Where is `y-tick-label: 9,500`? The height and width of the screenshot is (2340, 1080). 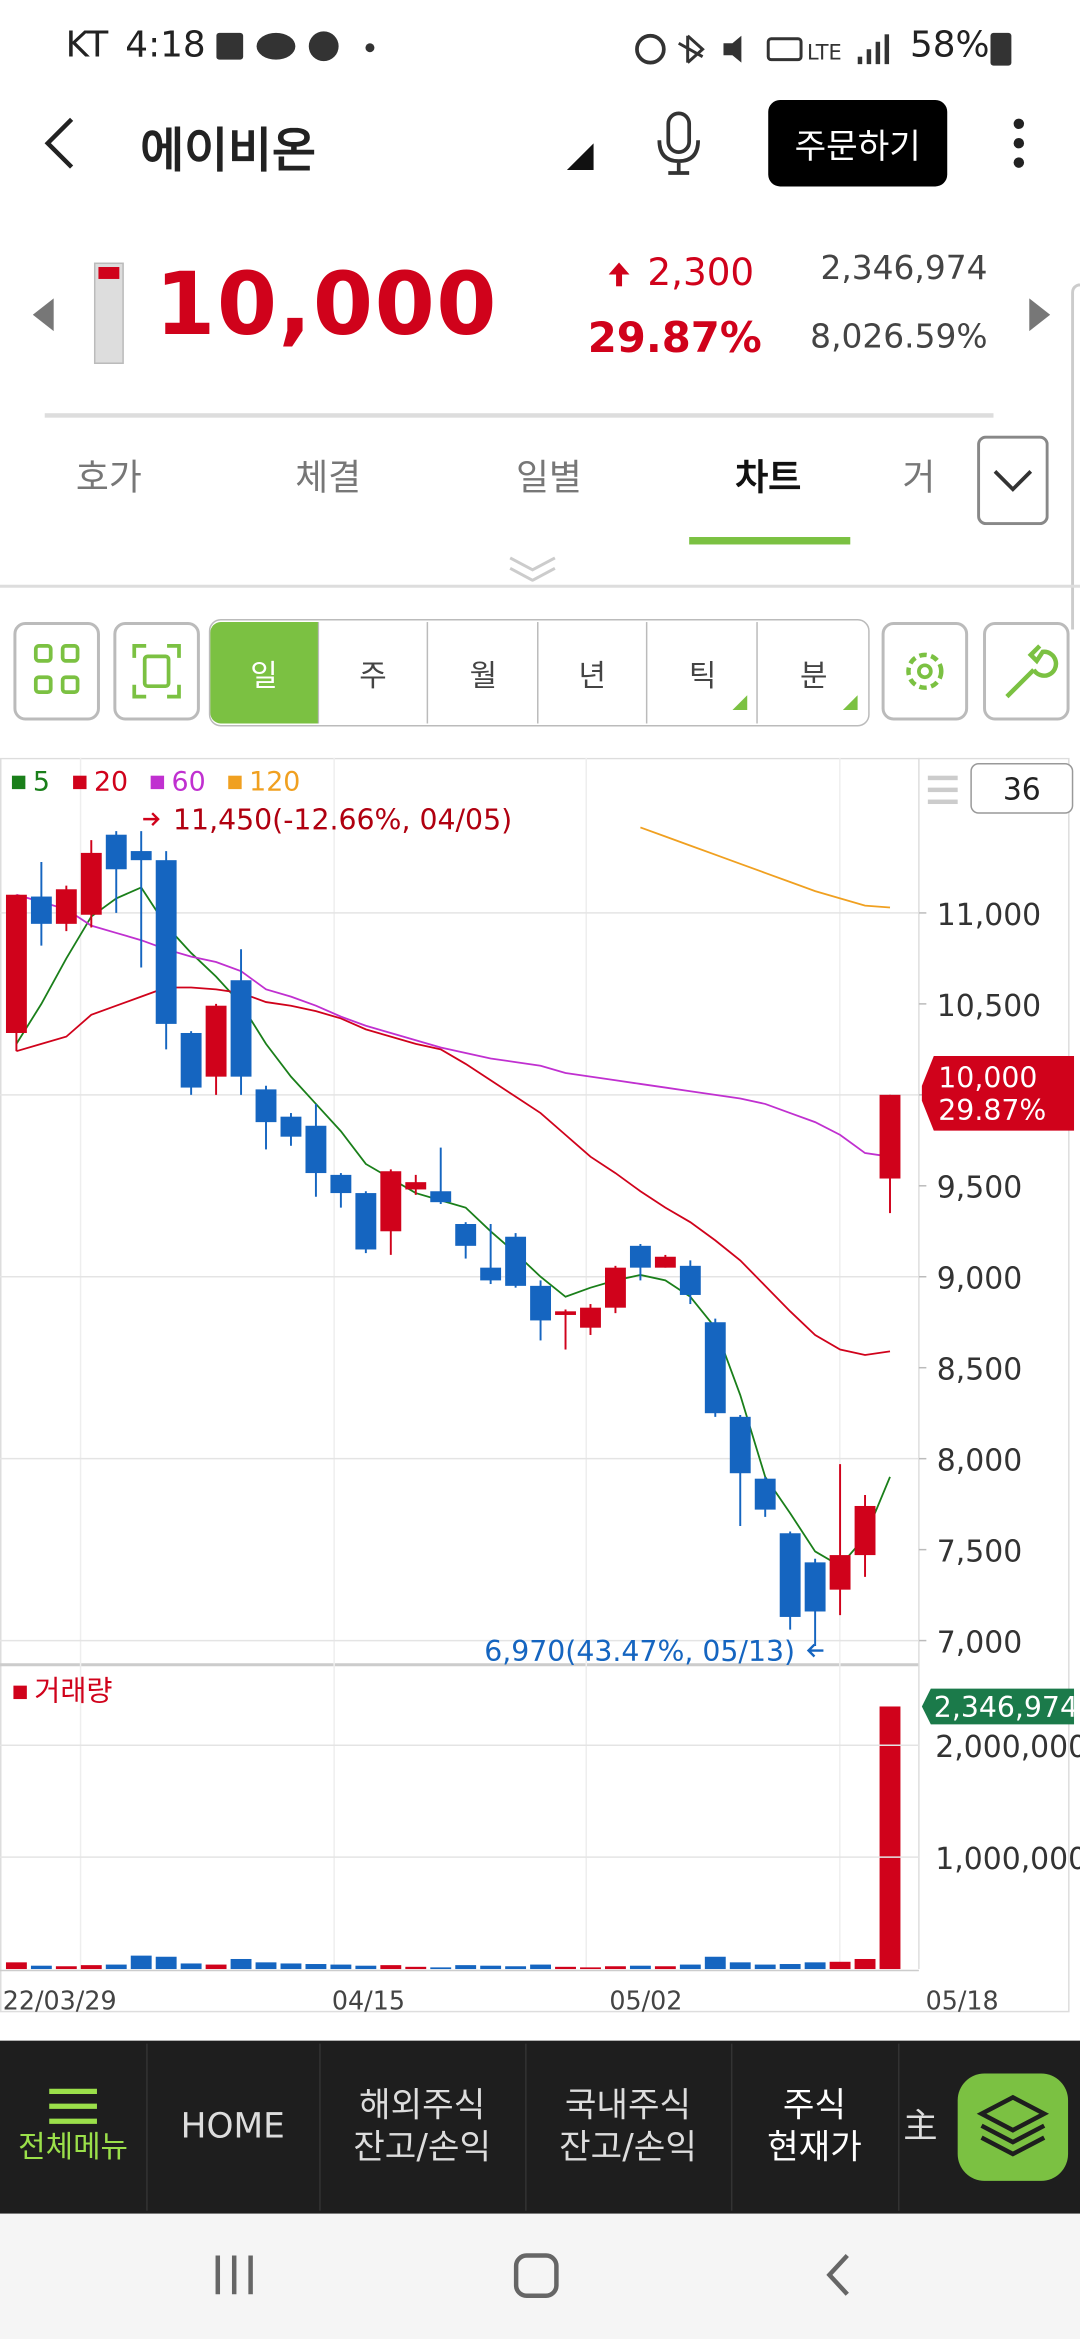
y-tick-label: 9,500 is located at coordinates (979, 1188).